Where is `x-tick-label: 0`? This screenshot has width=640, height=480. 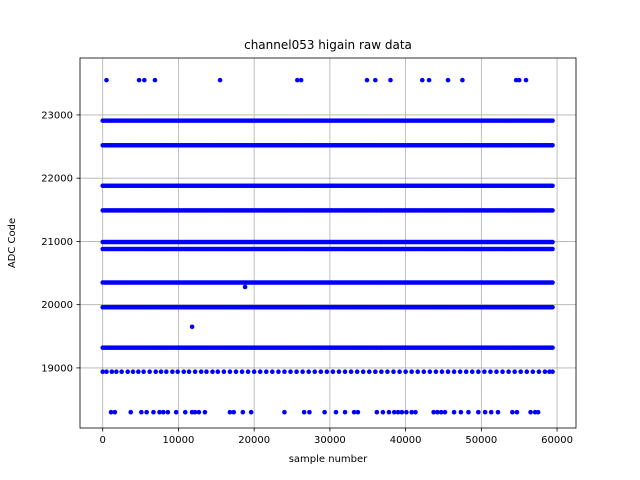 x-tick-label: 0 is located at coordinates (103, 440).